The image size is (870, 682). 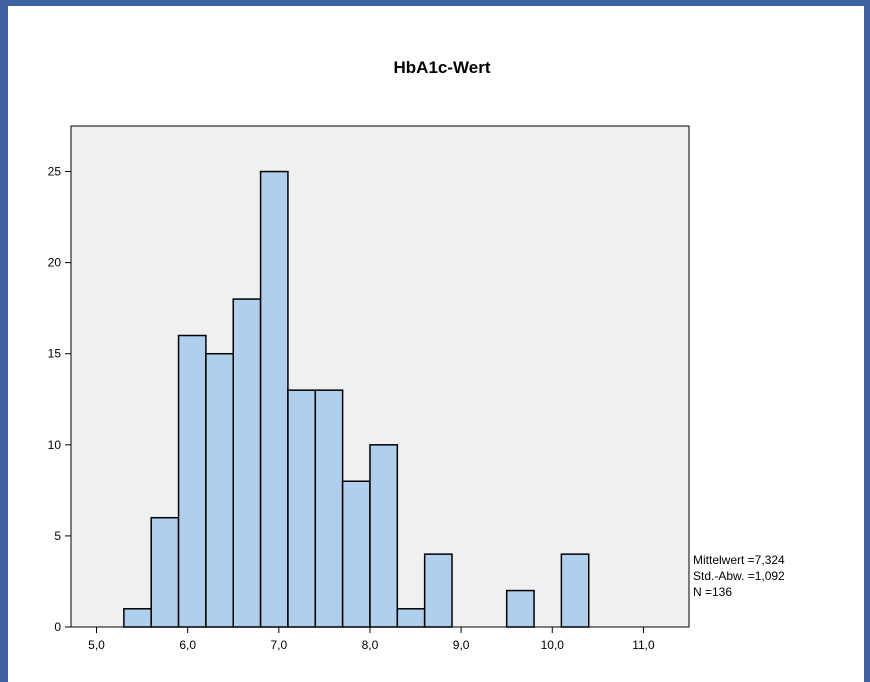 I want to click on stat-mean: Mittelwert =7,324, so click(x=739, y=560).